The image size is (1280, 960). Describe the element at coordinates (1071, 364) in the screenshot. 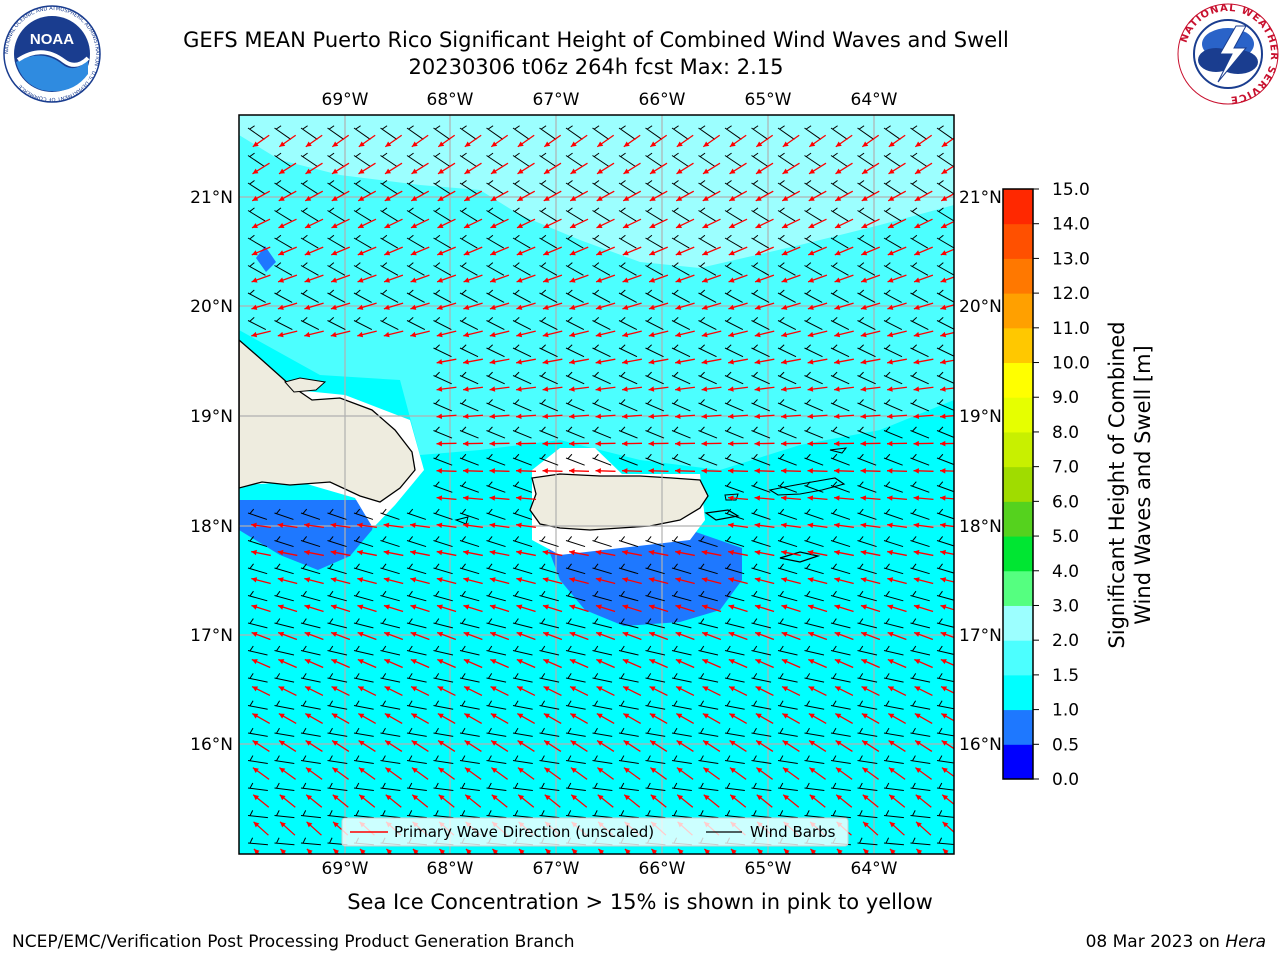

I see `colorbar-tick-label: 10.0` at that location.